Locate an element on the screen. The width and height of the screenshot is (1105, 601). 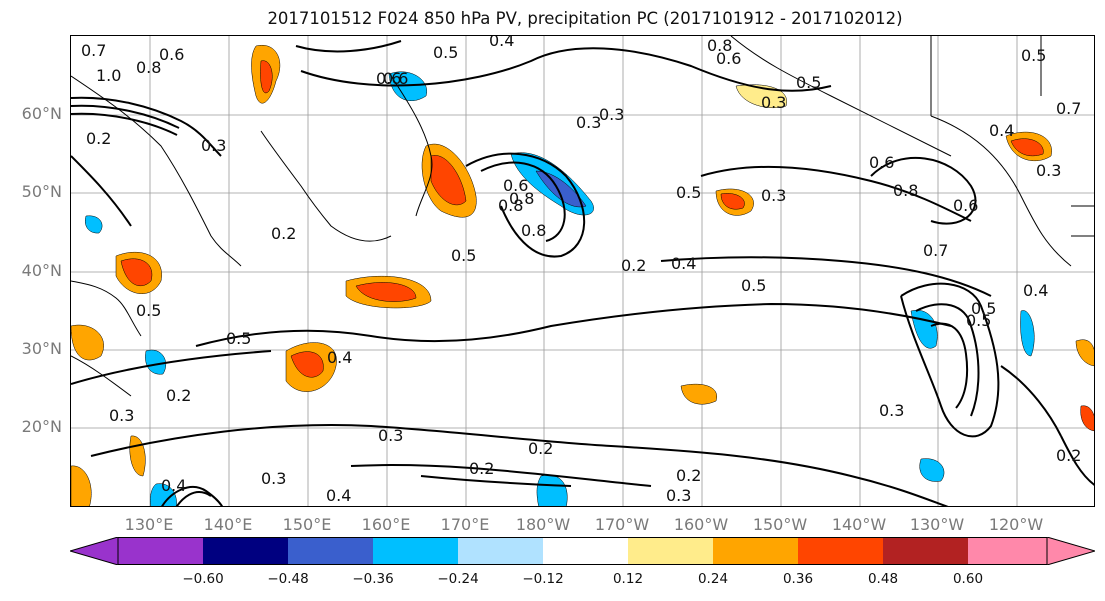
colorbar-extend-low is located at coordinates (94, 551).